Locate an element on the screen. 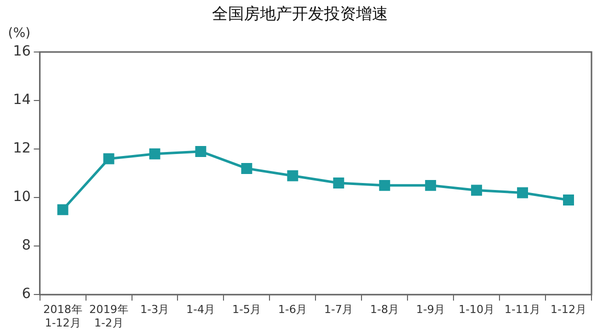  x-tick-label: 2018年 1-12月 is located at coordinates (62, 316).